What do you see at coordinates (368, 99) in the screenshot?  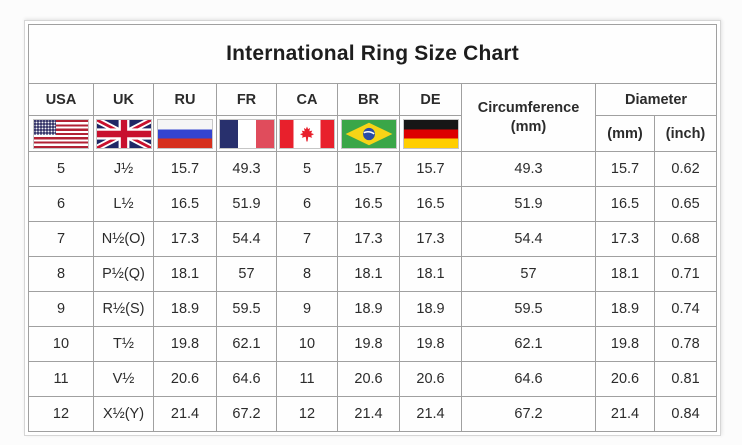 I see `column-header-br: BR` at bounding box center [368, 99].